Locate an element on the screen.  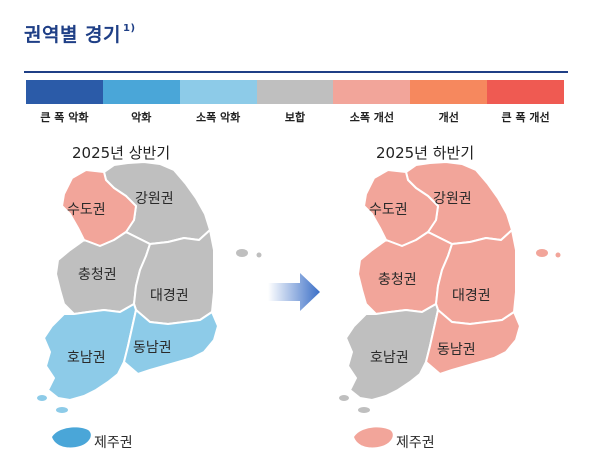
legend-swatch-better is located at coordinates (449, 92).